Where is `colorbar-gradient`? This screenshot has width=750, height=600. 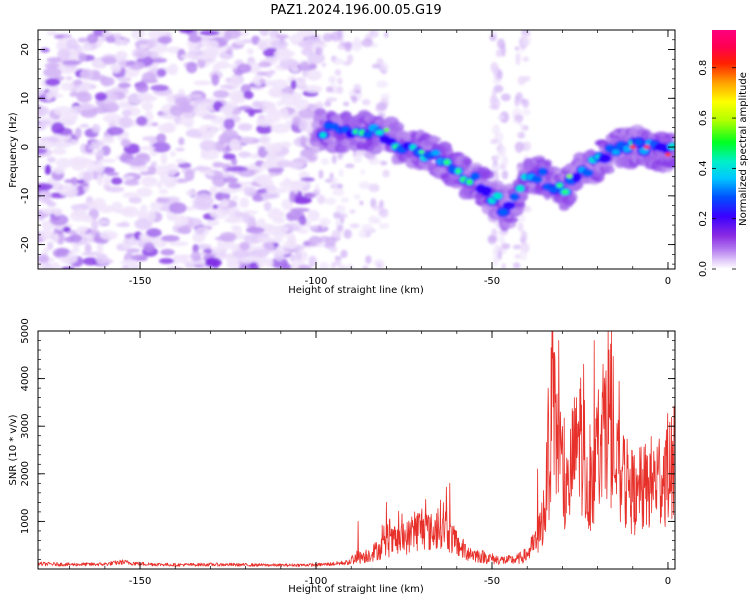 colorbar-gradient is located at coordinates (724, 149).